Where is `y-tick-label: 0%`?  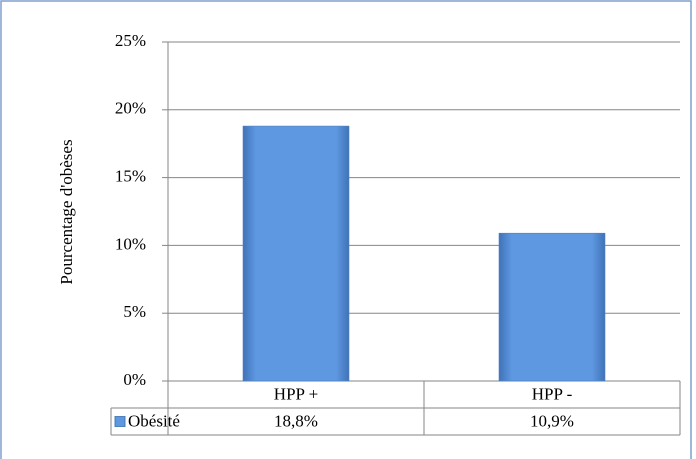
y-tick-label: 0% is located at coordinates (134, 379).